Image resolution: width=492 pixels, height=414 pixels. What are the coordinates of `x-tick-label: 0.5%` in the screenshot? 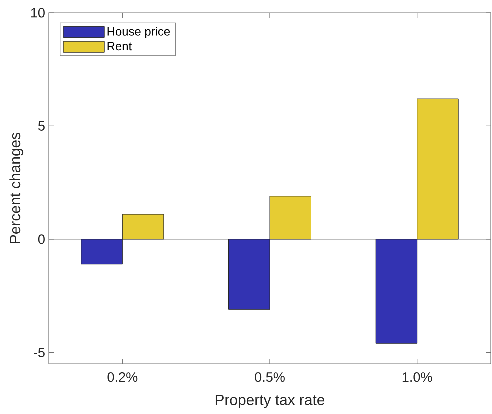 It's located at (270, 377).